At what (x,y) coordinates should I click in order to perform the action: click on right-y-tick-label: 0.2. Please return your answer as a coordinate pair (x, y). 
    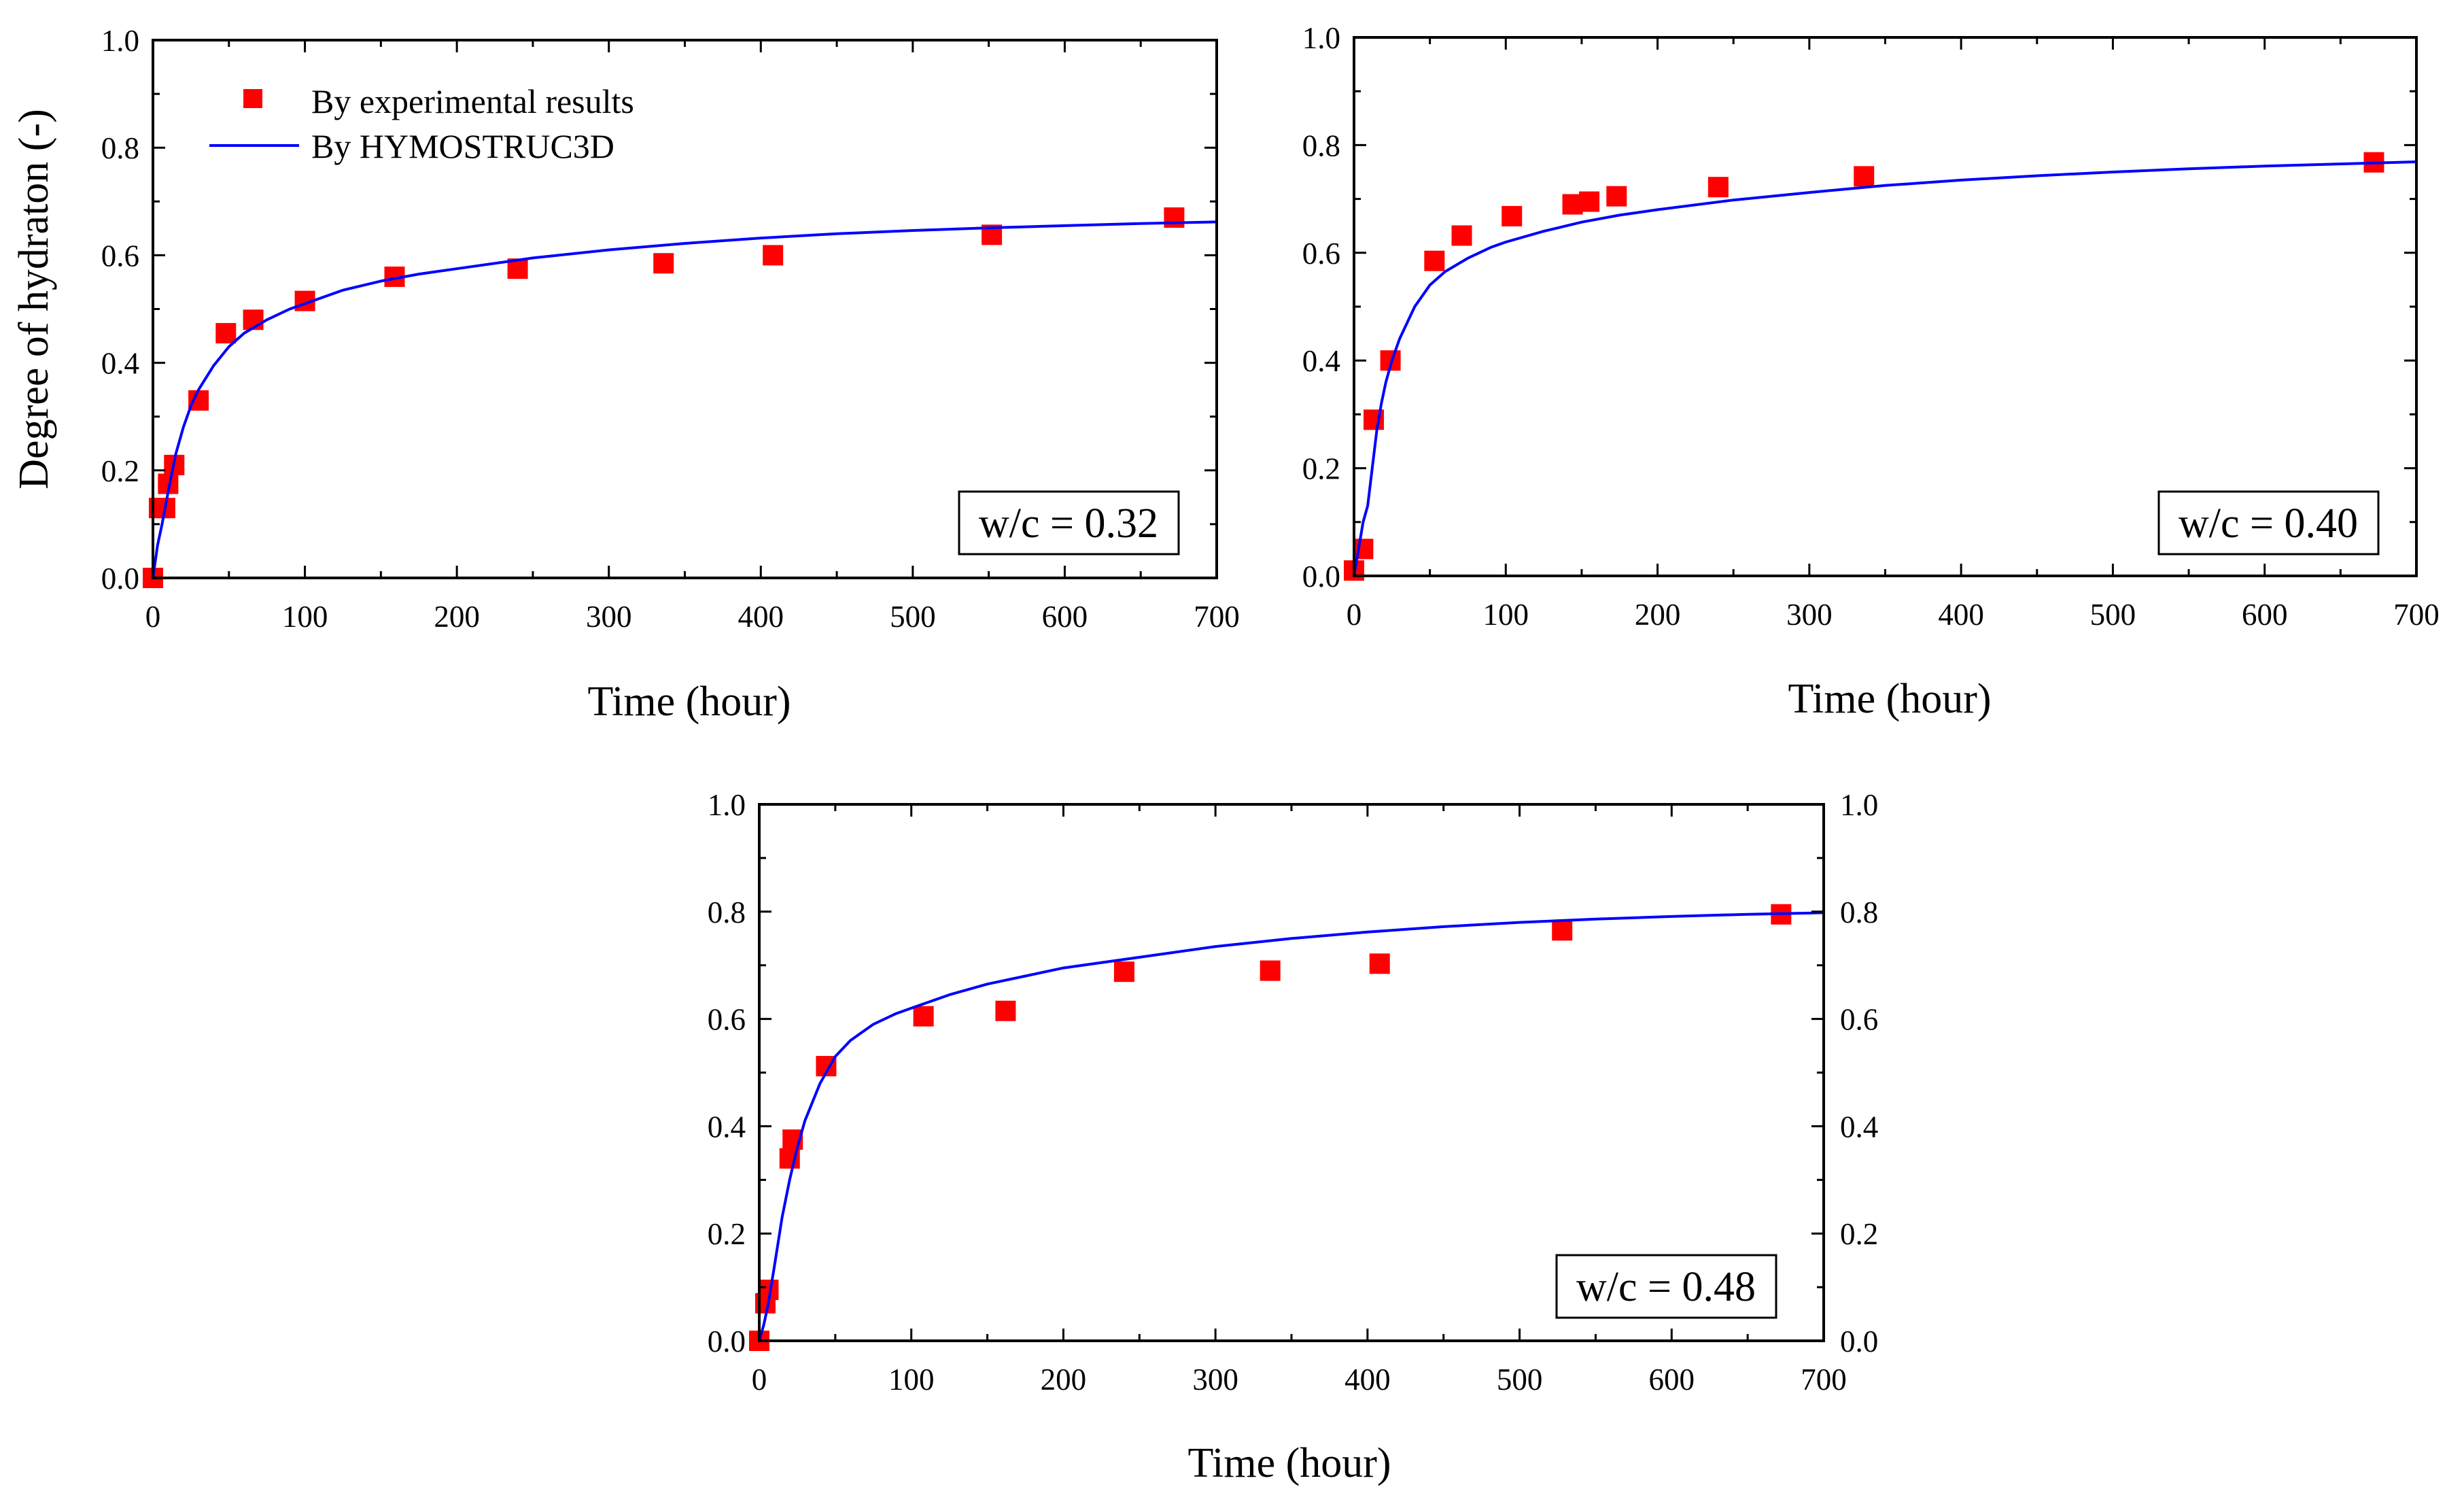
    Looking at the image, I should click on (1859, 1234).